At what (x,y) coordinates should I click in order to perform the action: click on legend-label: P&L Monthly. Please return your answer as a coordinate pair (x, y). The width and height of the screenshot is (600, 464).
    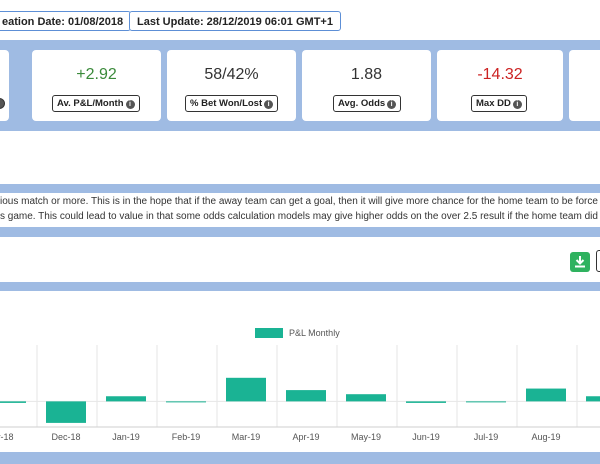
    Looking at the image, I should click on (314, 333).